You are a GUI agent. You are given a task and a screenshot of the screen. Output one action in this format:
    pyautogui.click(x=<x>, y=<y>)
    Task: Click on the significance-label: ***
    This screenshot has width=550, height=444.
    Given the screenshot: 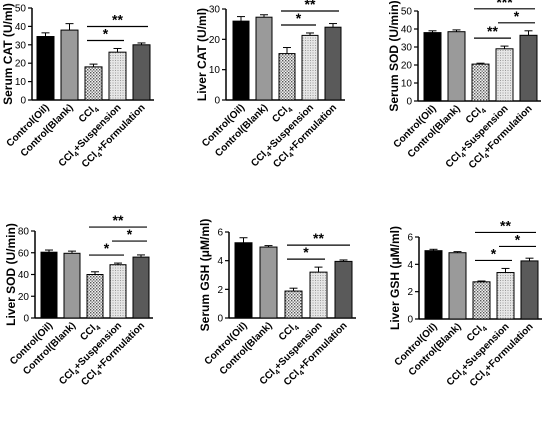 What is the action you would take?
    pyautogui.click(x=504, y=5)
    